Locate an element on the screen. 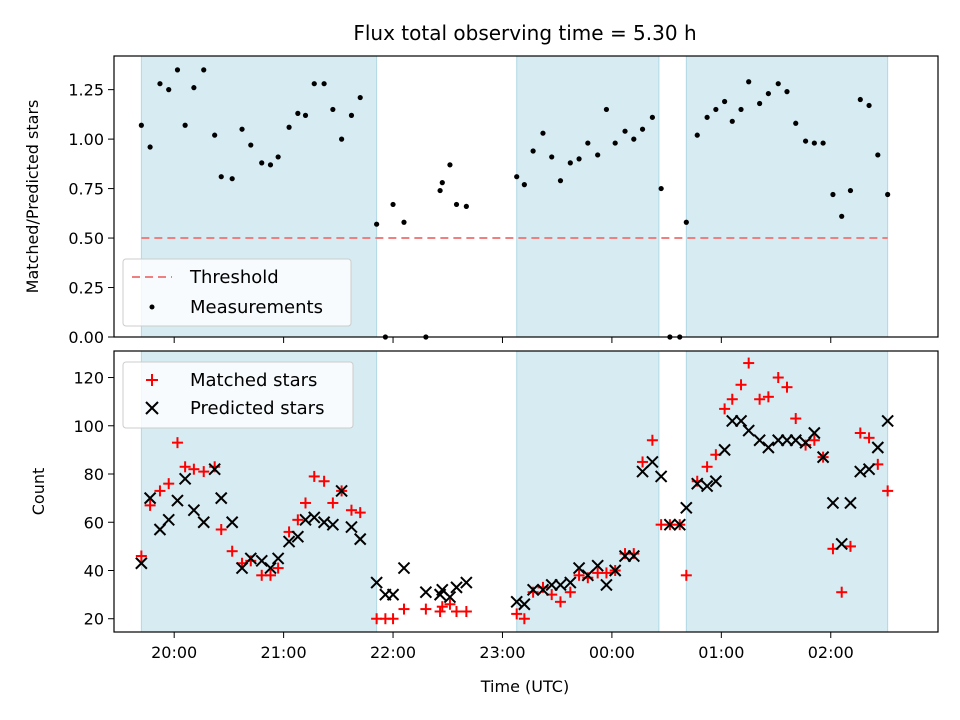 The image size is (960, 720). top-y-tick-label: 0.75 is located at coordinates (86, 189).